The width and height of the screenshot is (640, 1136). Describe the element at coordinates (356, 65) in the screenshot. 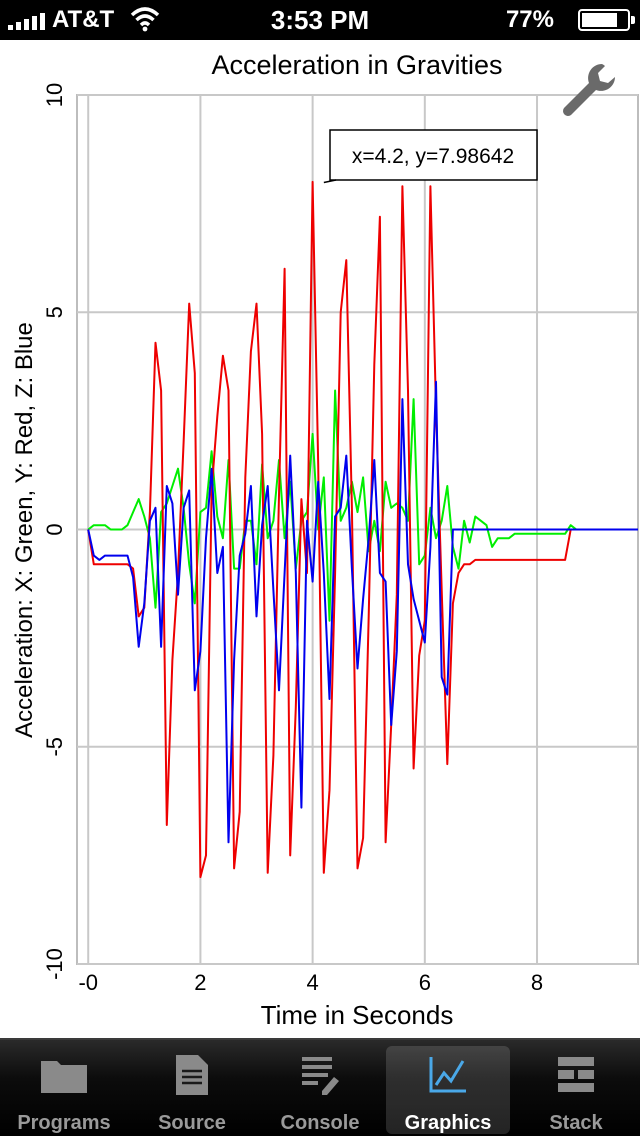

I see `chart-title: Acceleration in Gravities` at that location.